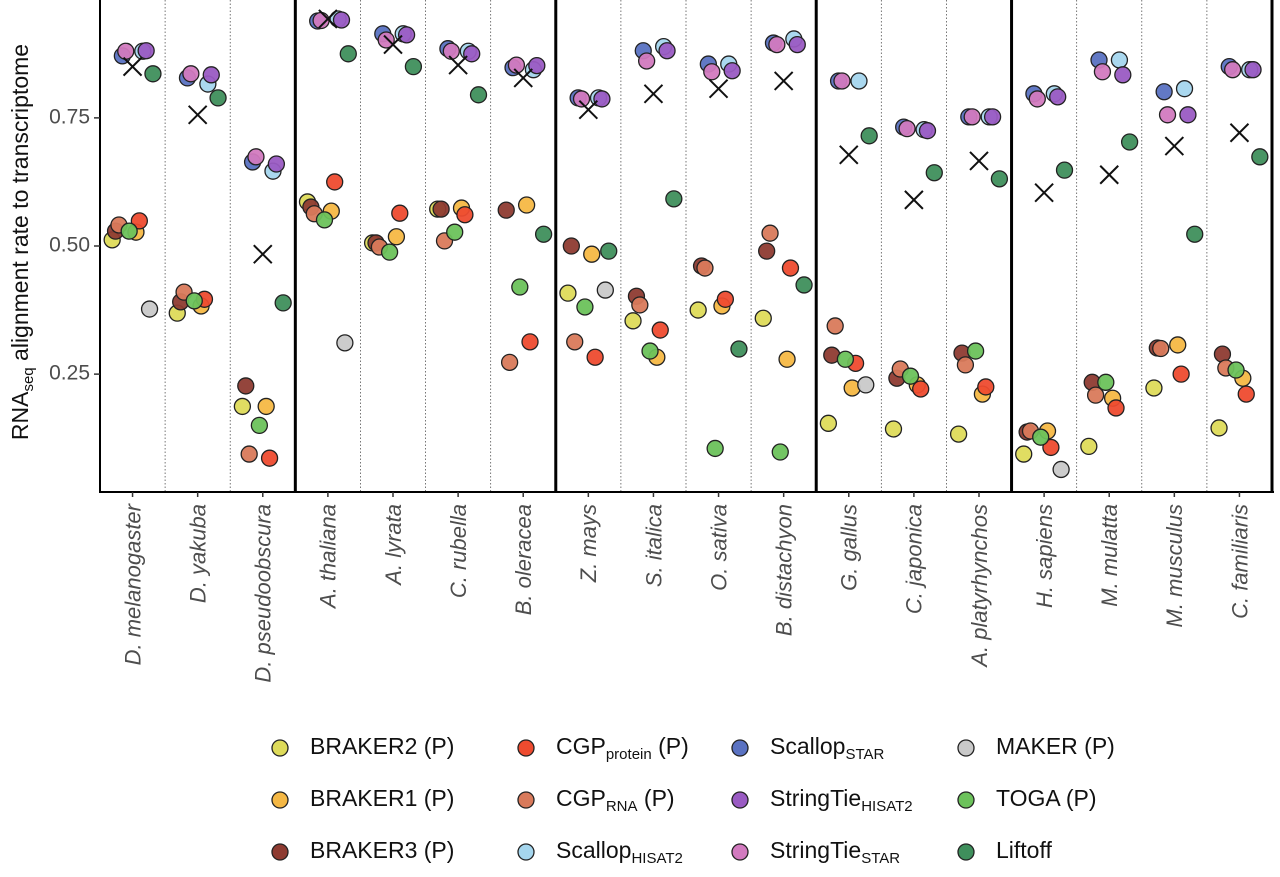 This screenshot has width=1280, height=877. What do you see at coordinates (382, 850) in the screenshot?
I see `legend-label: BRAKER3 (P)` at bounding box center [382, 850].